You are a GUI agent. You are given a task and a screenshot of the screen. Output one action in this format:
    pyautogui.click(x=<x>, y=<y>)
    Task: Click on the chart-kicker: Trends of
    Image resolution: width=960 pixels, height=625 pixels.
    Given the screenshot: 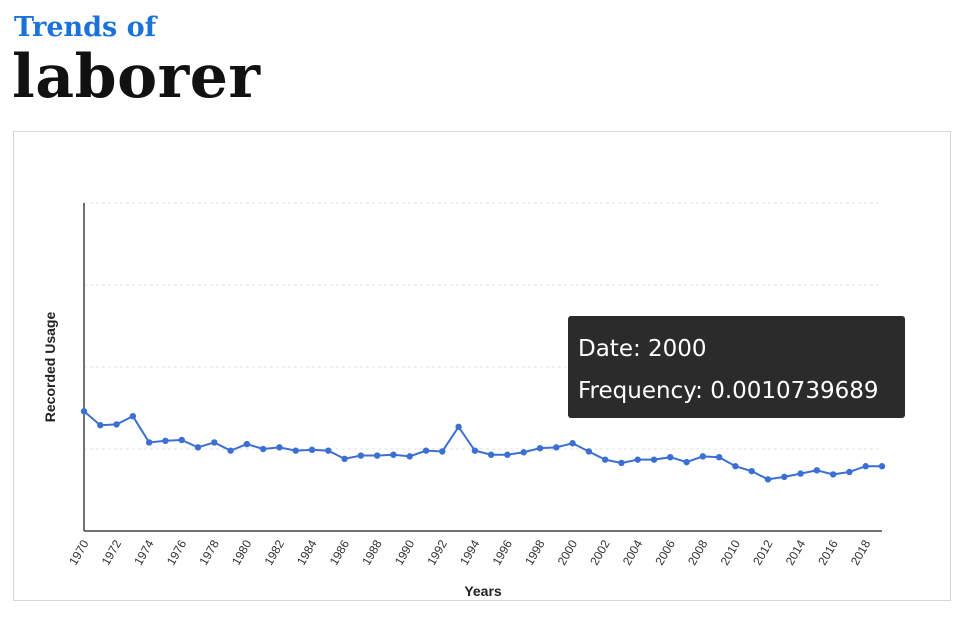 What is the action you would take?
    pyautogui.click(x=85, y=27)
    